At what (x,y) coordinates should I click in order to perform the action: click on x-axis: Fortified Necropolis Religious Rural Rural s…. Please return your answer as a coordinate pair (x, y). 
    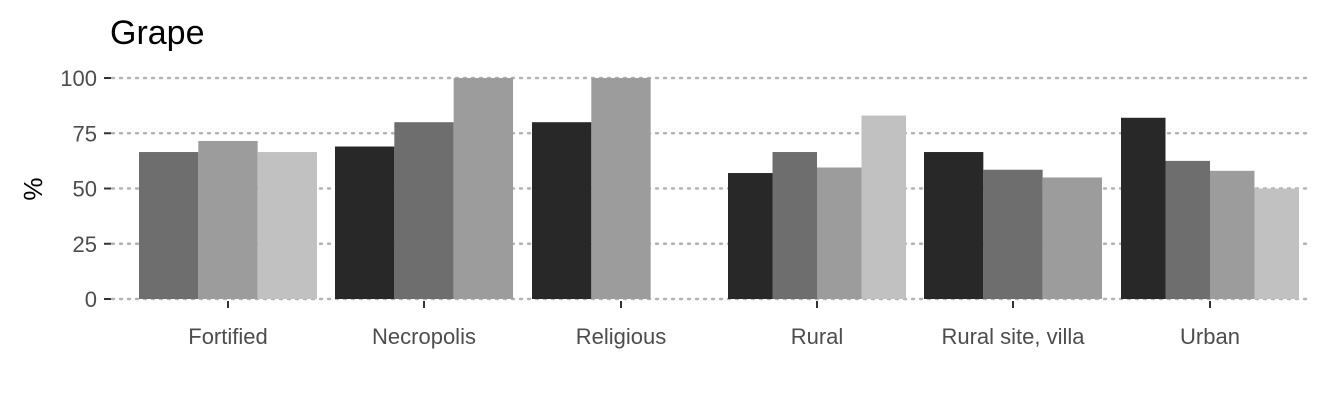
    Looking at the image, I should click on (714, 325).